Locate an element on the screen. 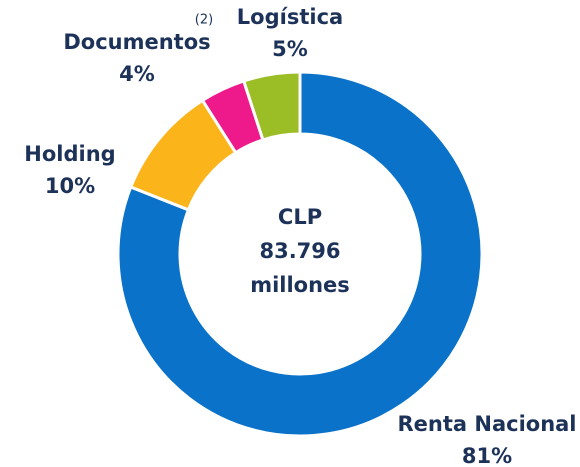 The height and width of the screenshot is (467, 580). slice-value-label: 4% is located at coordinates (137, 74).